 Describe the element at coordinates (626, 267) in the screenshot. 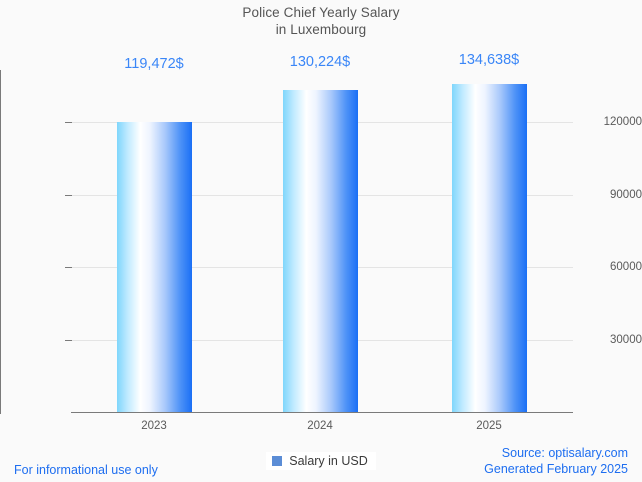

I see `y-tick-label-60000: 60000` at that location.